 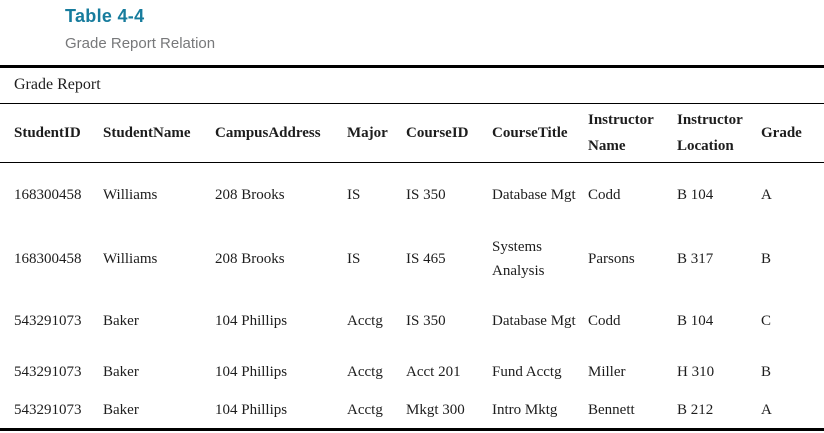 What do you see at coordinates (426, 259) in the screenshot?
I see `cell-courseid: IS 465` at bounding box center [426, 259].